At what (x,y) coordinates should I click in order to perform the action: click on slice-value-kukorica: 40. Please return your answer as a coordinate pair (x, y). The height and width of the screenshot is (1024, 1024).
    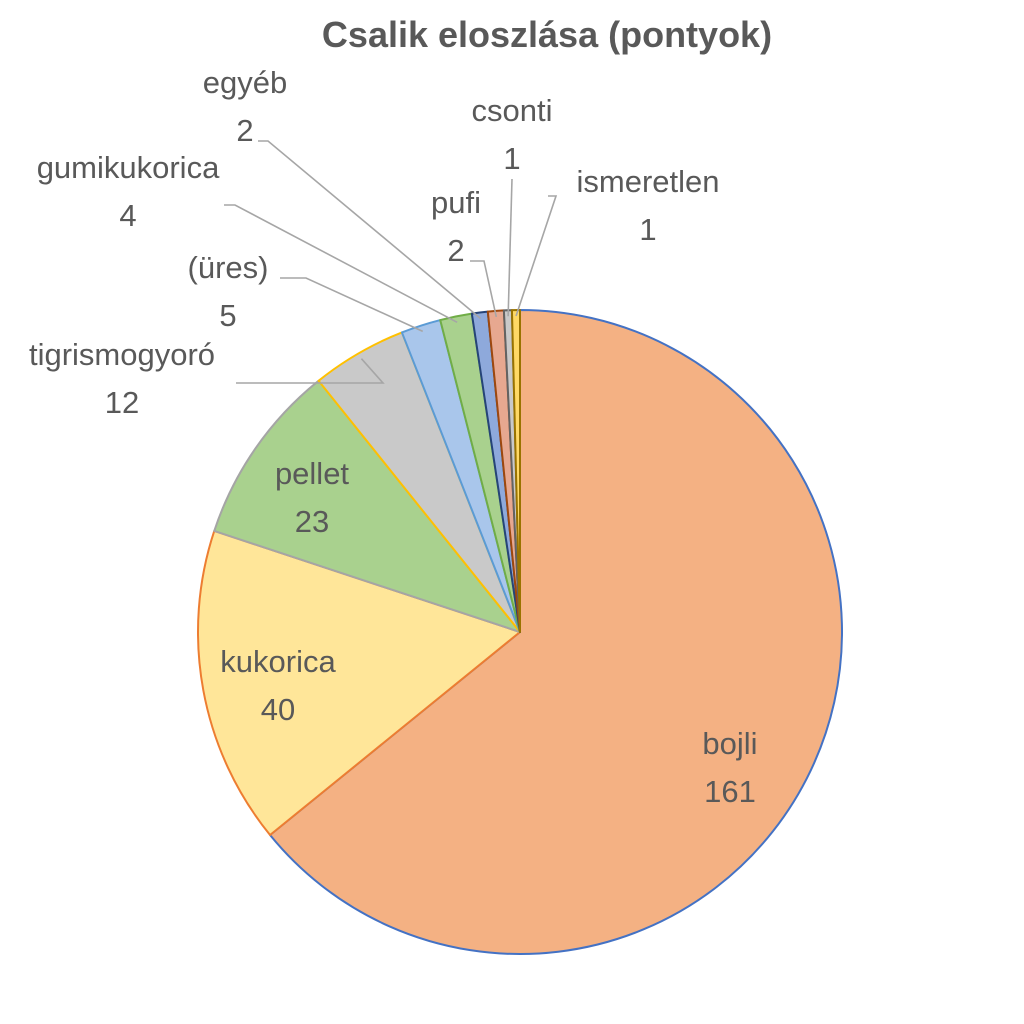
    Looking at the image, I should click on (278, 709).